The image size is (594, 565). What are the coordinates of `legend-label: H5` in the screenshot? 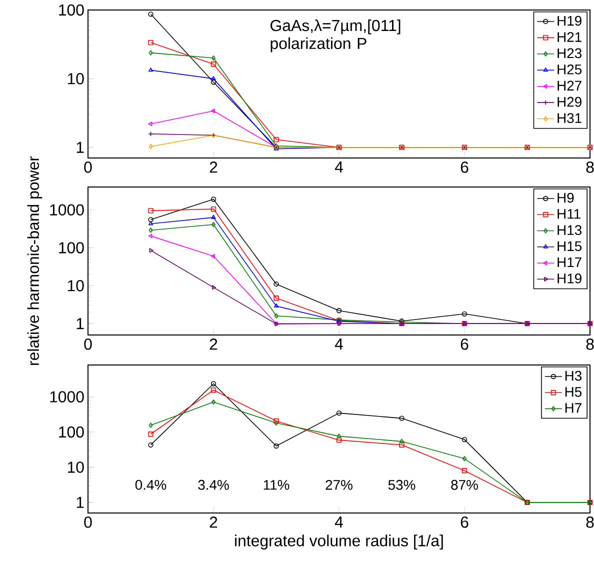 It's located at (573, 392).